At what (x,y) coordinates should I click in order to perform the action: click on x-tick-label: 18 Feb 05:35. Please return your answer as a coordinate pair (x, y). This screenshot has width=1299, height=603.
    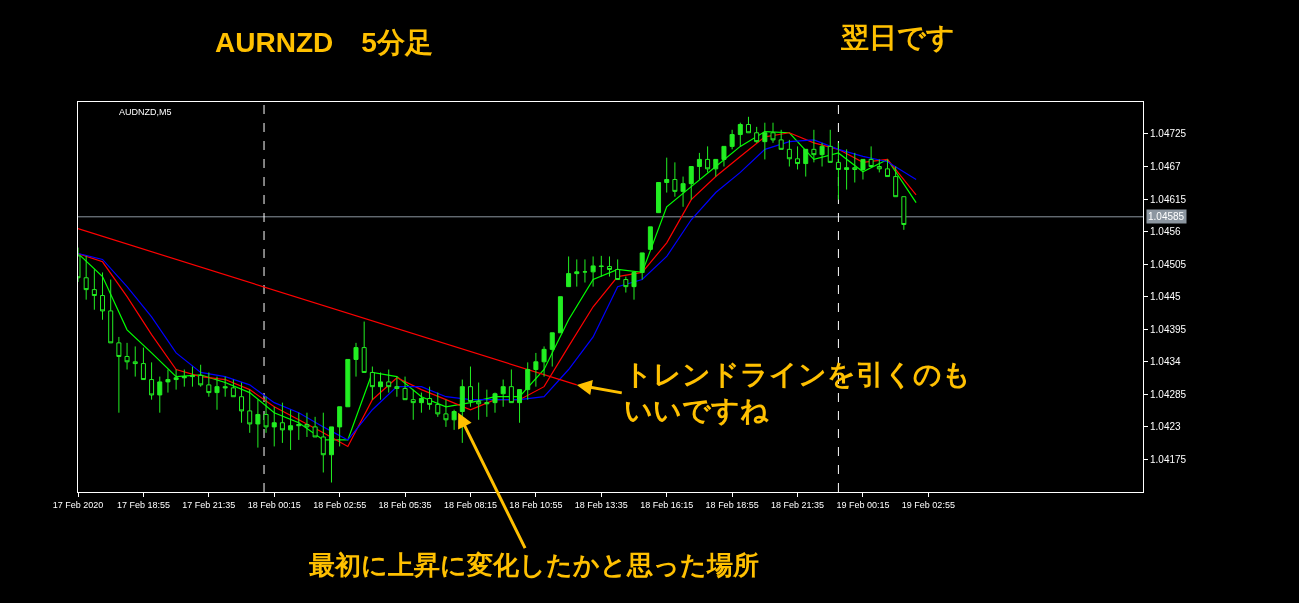
    Looking at the image, I should click on (405, 504).